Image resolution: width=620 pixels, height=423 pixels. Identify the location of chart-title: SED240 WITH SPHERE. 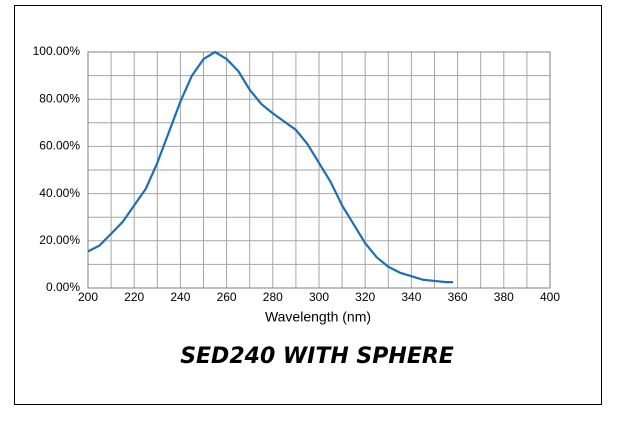
(317, 356).